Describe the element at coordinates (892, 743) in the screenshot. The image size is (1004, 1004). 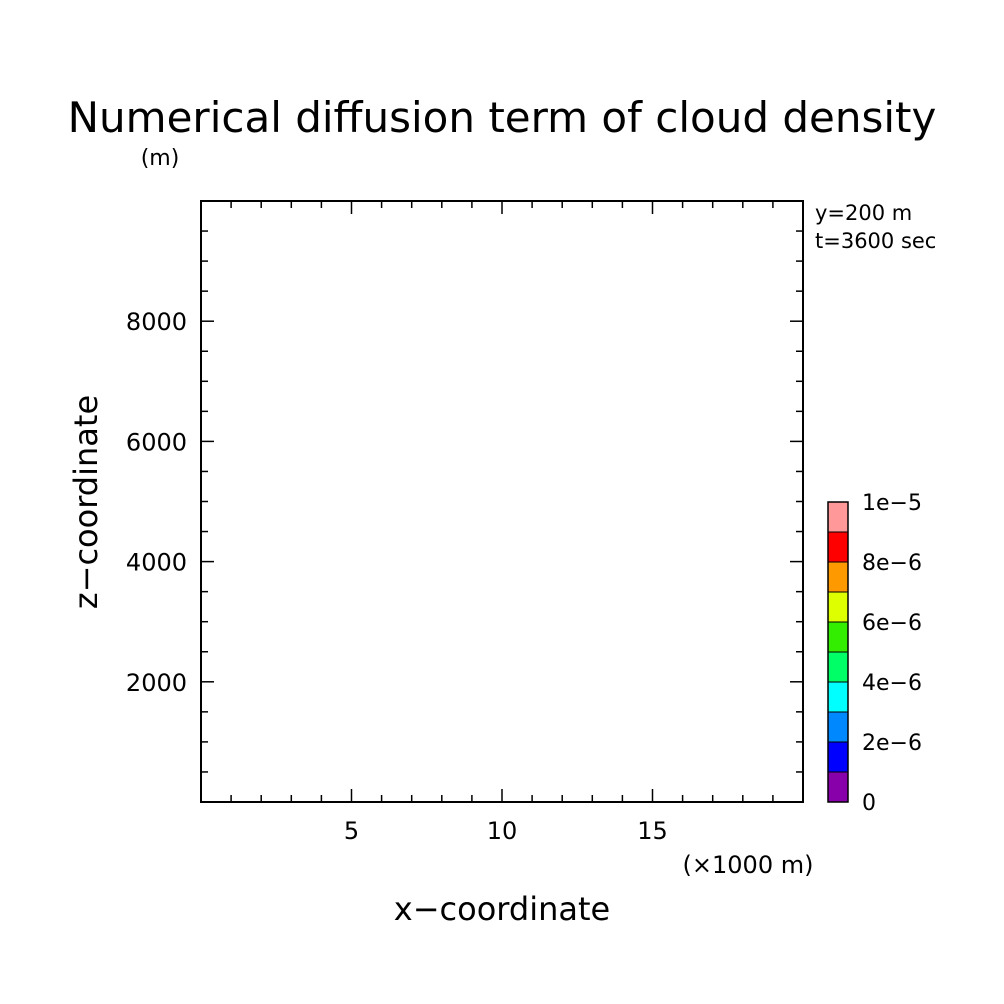
I see `colorbar-tick-label: 2e−6` at that location.